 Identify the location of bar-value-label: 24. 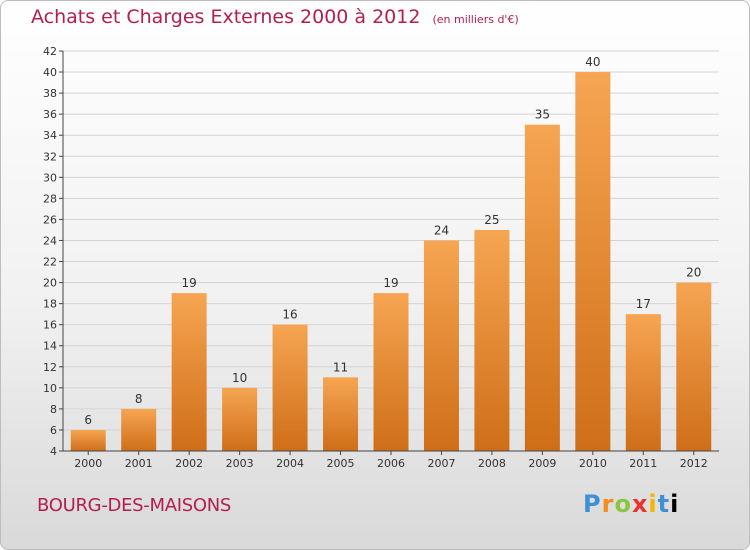
(441, 230).